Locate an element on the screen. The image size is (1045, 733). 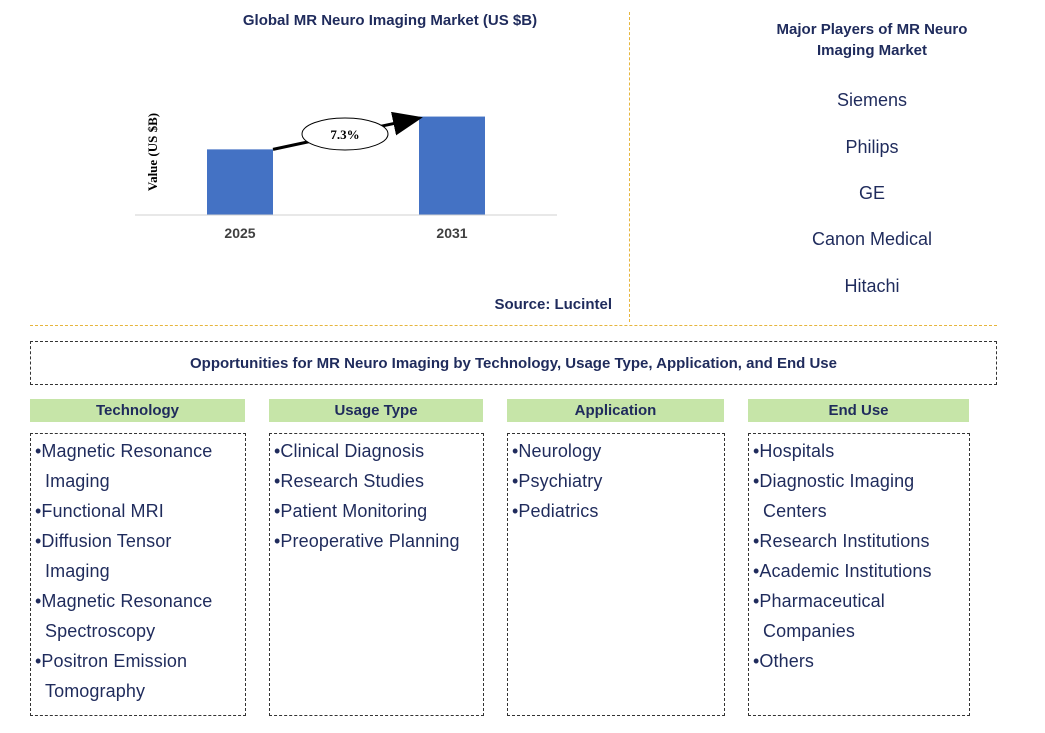
cagr-label: 7.3% is located at coordinates (344, 134).